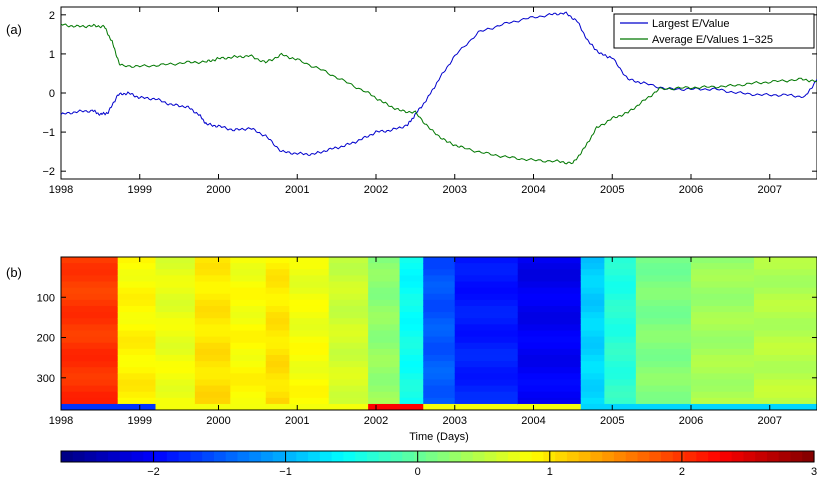 This screenshot has height=478, width=817. What do you see at coordinates (691, 421) in the screenshot?
I see `x-tick-label-b: 2006` at bounding box center [691, 421].